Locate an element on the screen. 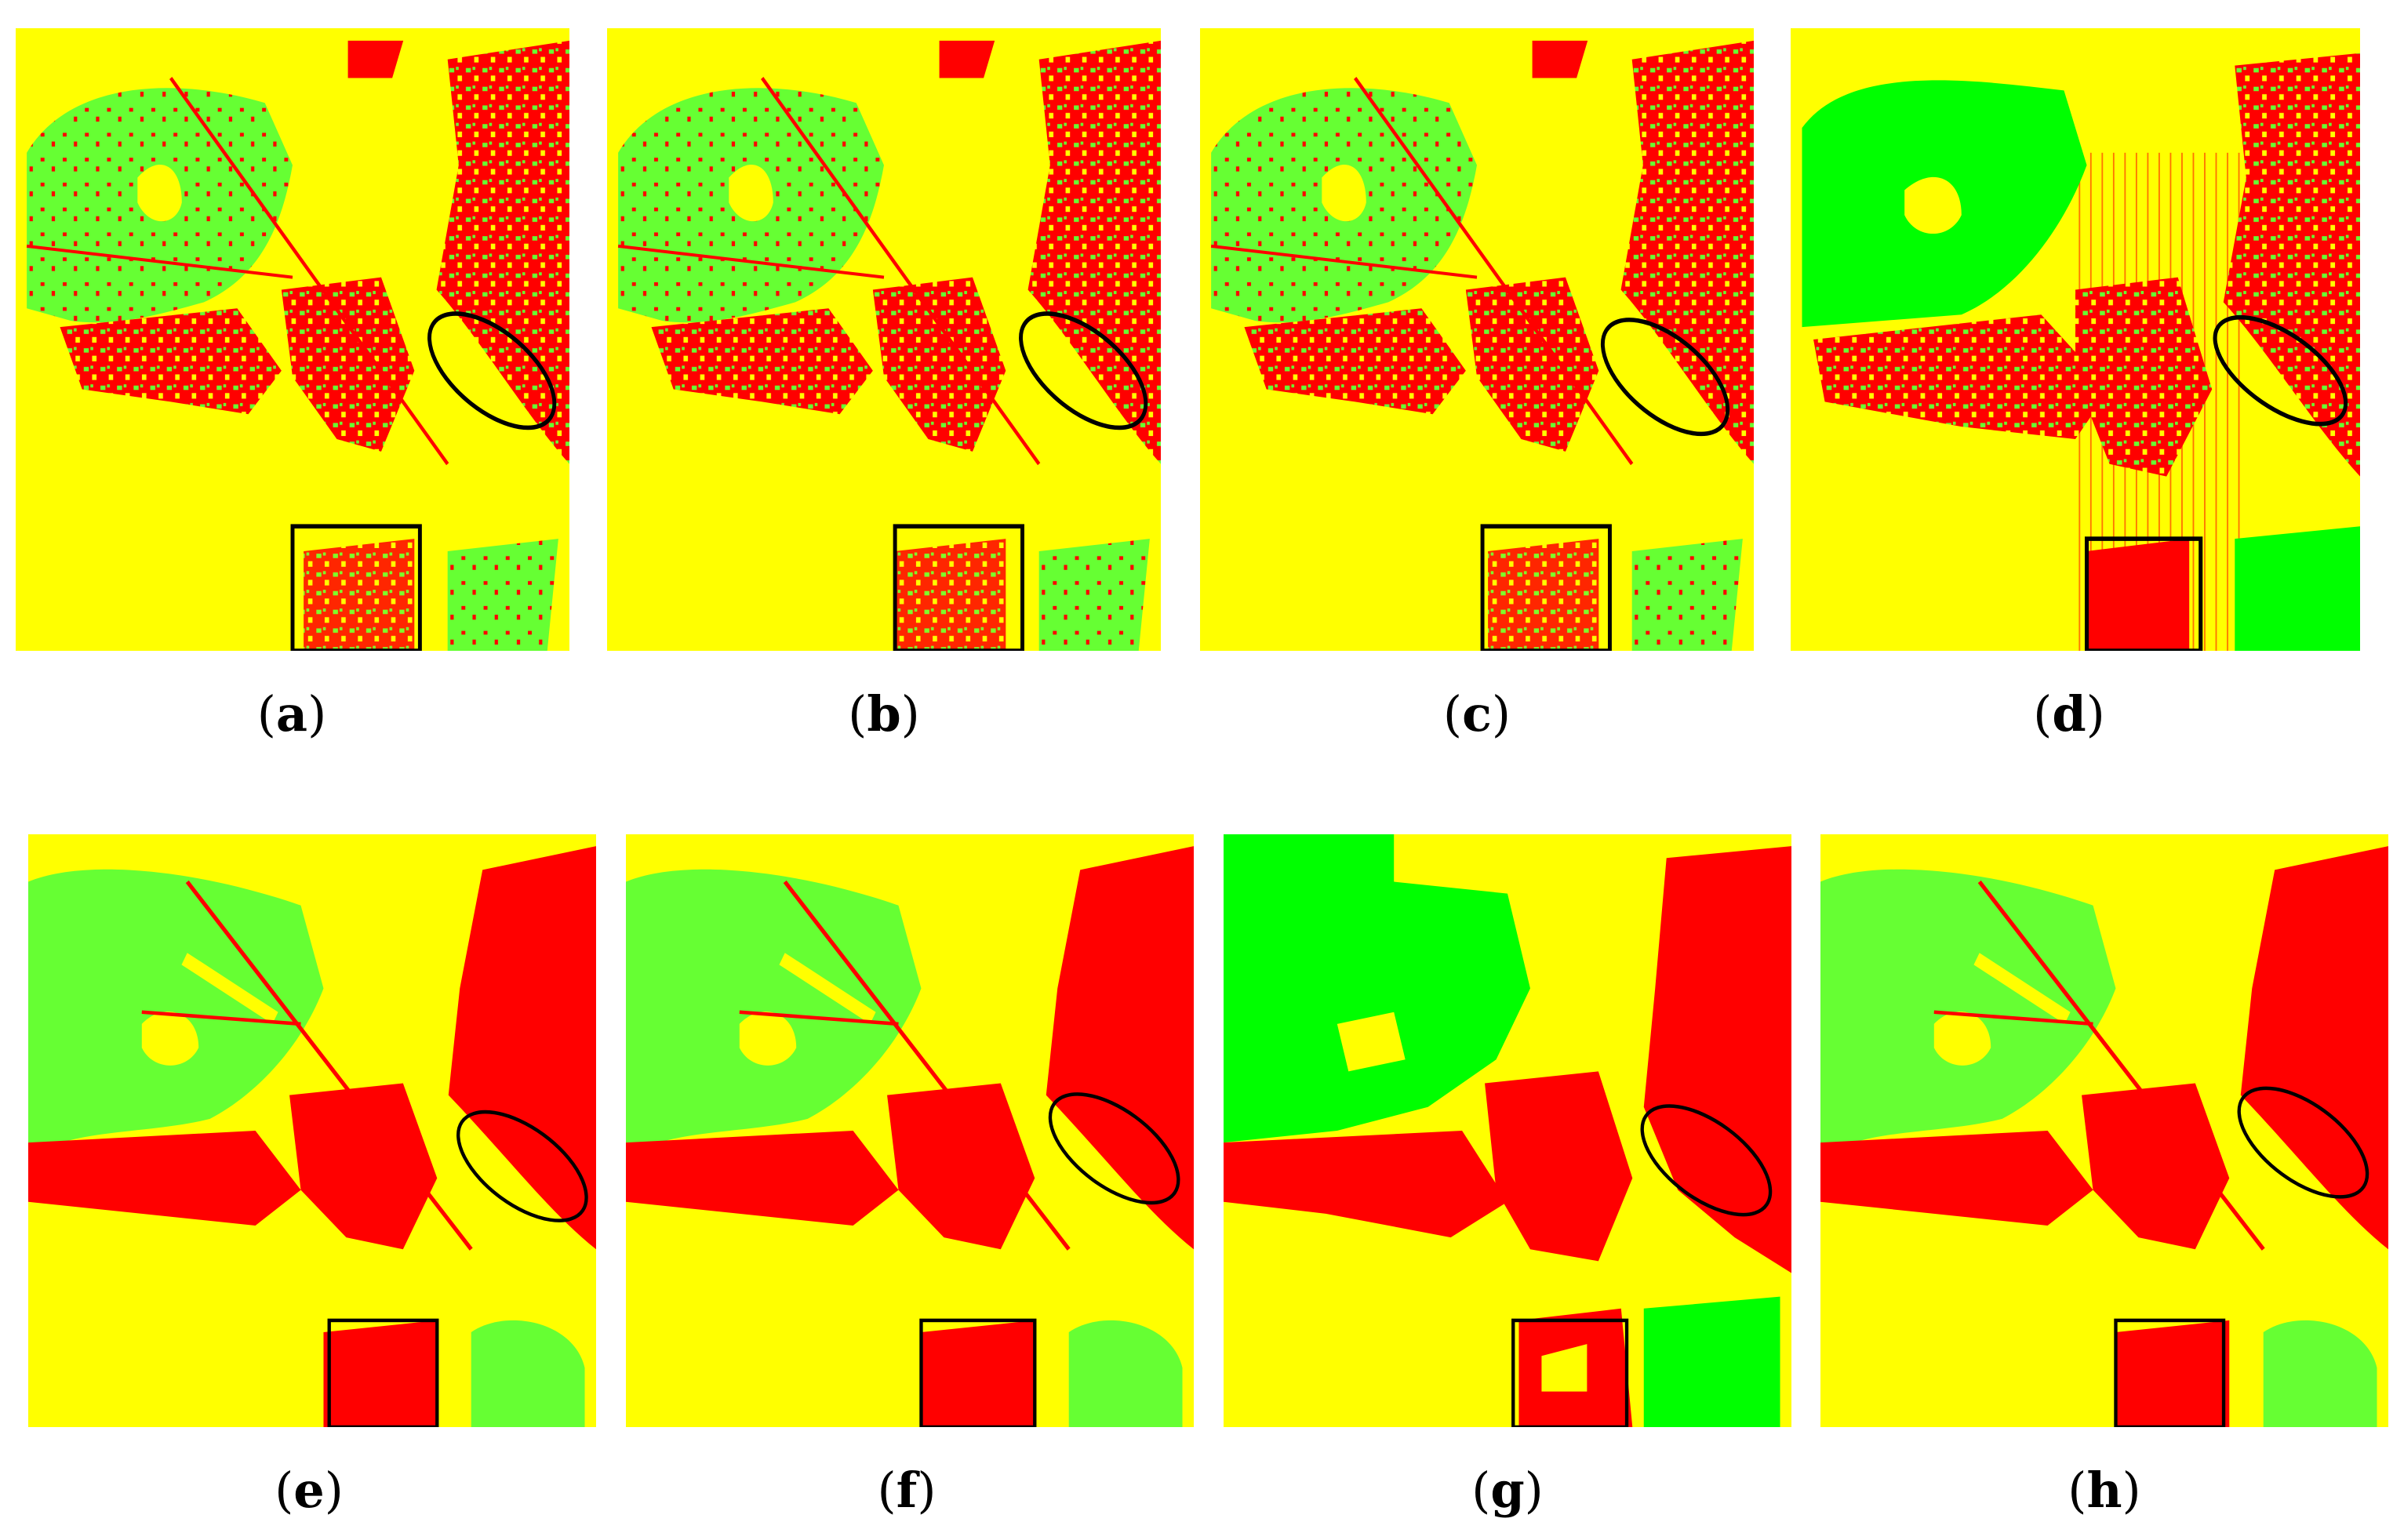  classification-map-e is located at coordinates (312, 1130).